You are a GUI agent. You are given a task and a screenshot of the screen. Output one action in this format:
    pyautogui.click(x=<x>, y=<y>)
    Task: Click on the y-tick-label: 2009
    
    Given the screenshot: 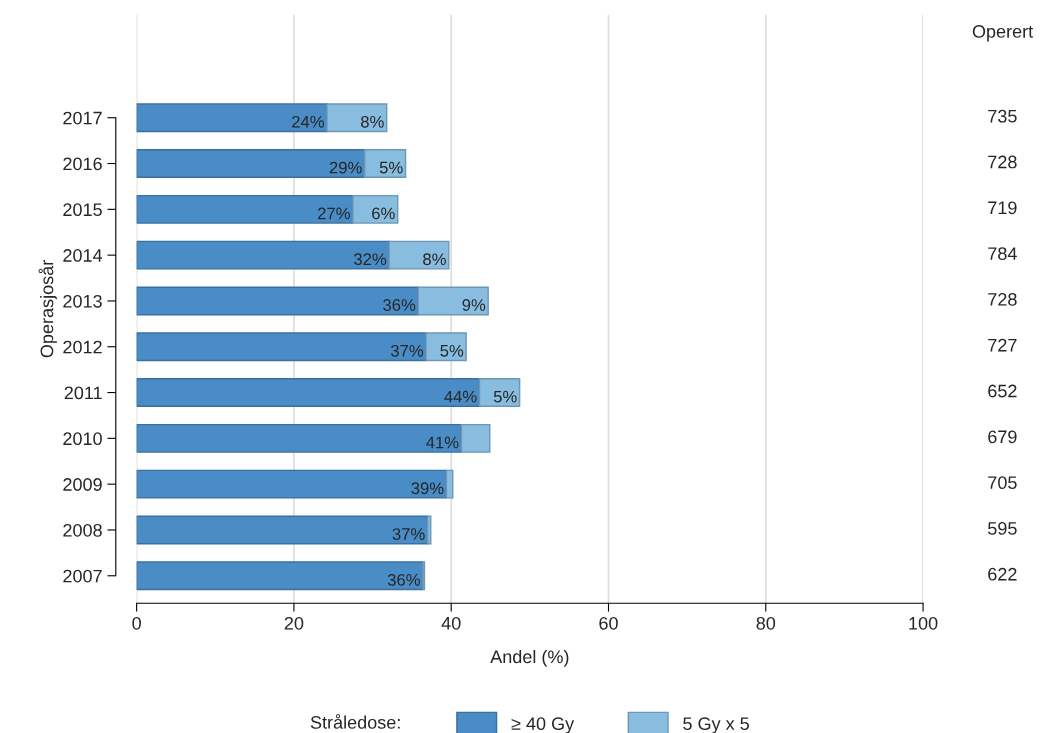 What is the action you would take?
    pyautogui.click(x=82, y=484)
    